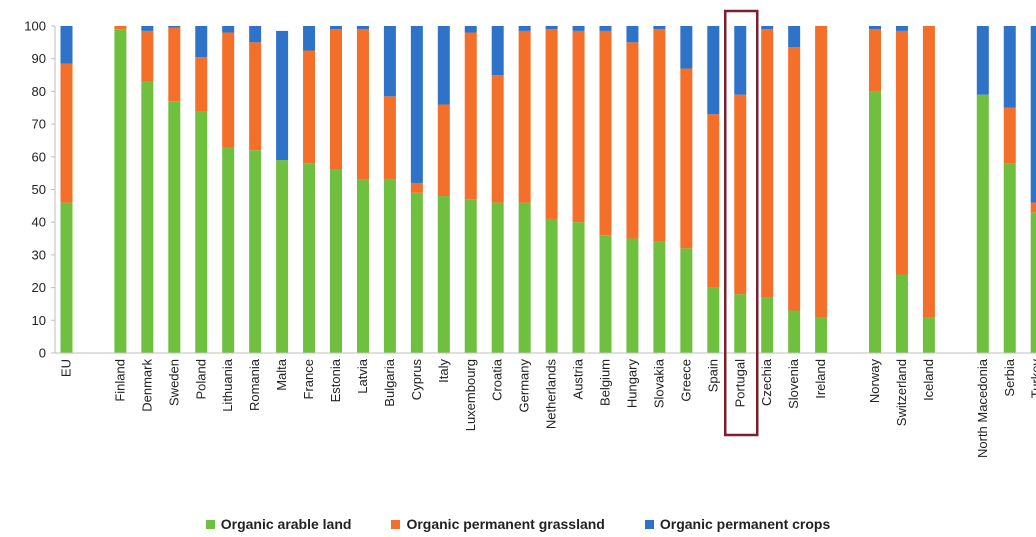  What do you see at coordinates (173, 382) in the screenshot?
I see `x-tick-label: Sweden` at bounding box center [173, 382].